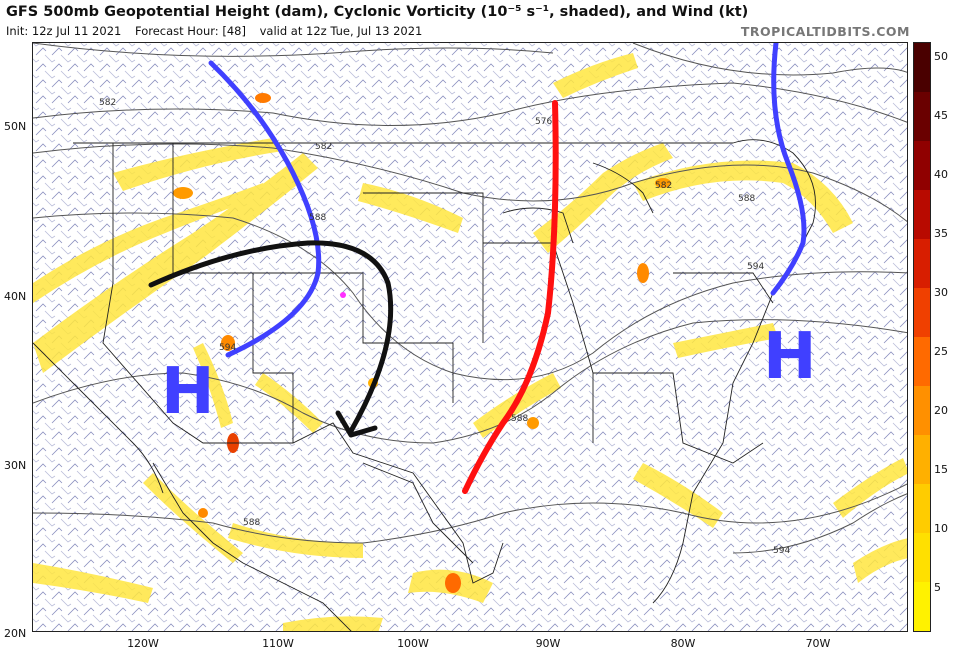  Describe the element at coordinates (548, 643) in the screenshot. I see `lon-label-90w: 90W` at that location.